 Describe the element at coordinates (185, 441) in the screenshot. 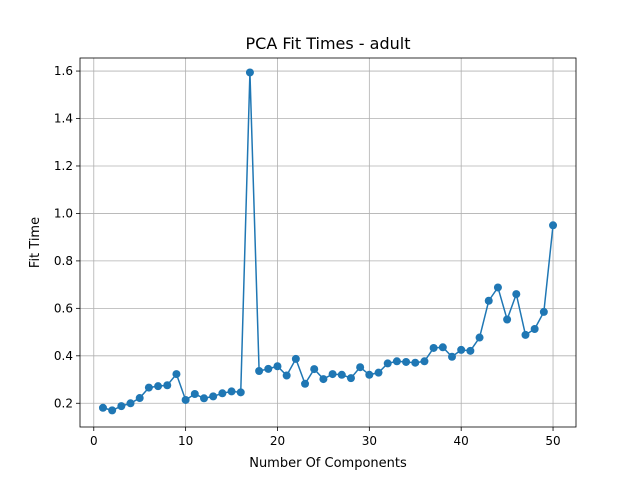

I see `x-tick-label: 10` at that location.